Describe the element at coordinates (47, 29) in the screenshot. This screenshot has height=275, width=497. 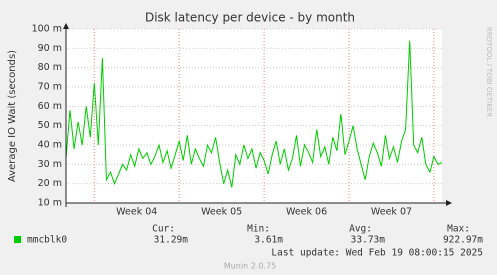
I see `y-tick-label: 100 m` at that location.